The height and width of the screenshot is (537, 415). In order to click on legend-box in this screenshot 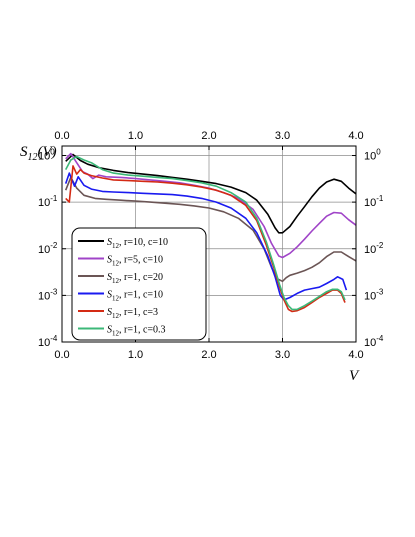, I will do `click(139, 284)`.